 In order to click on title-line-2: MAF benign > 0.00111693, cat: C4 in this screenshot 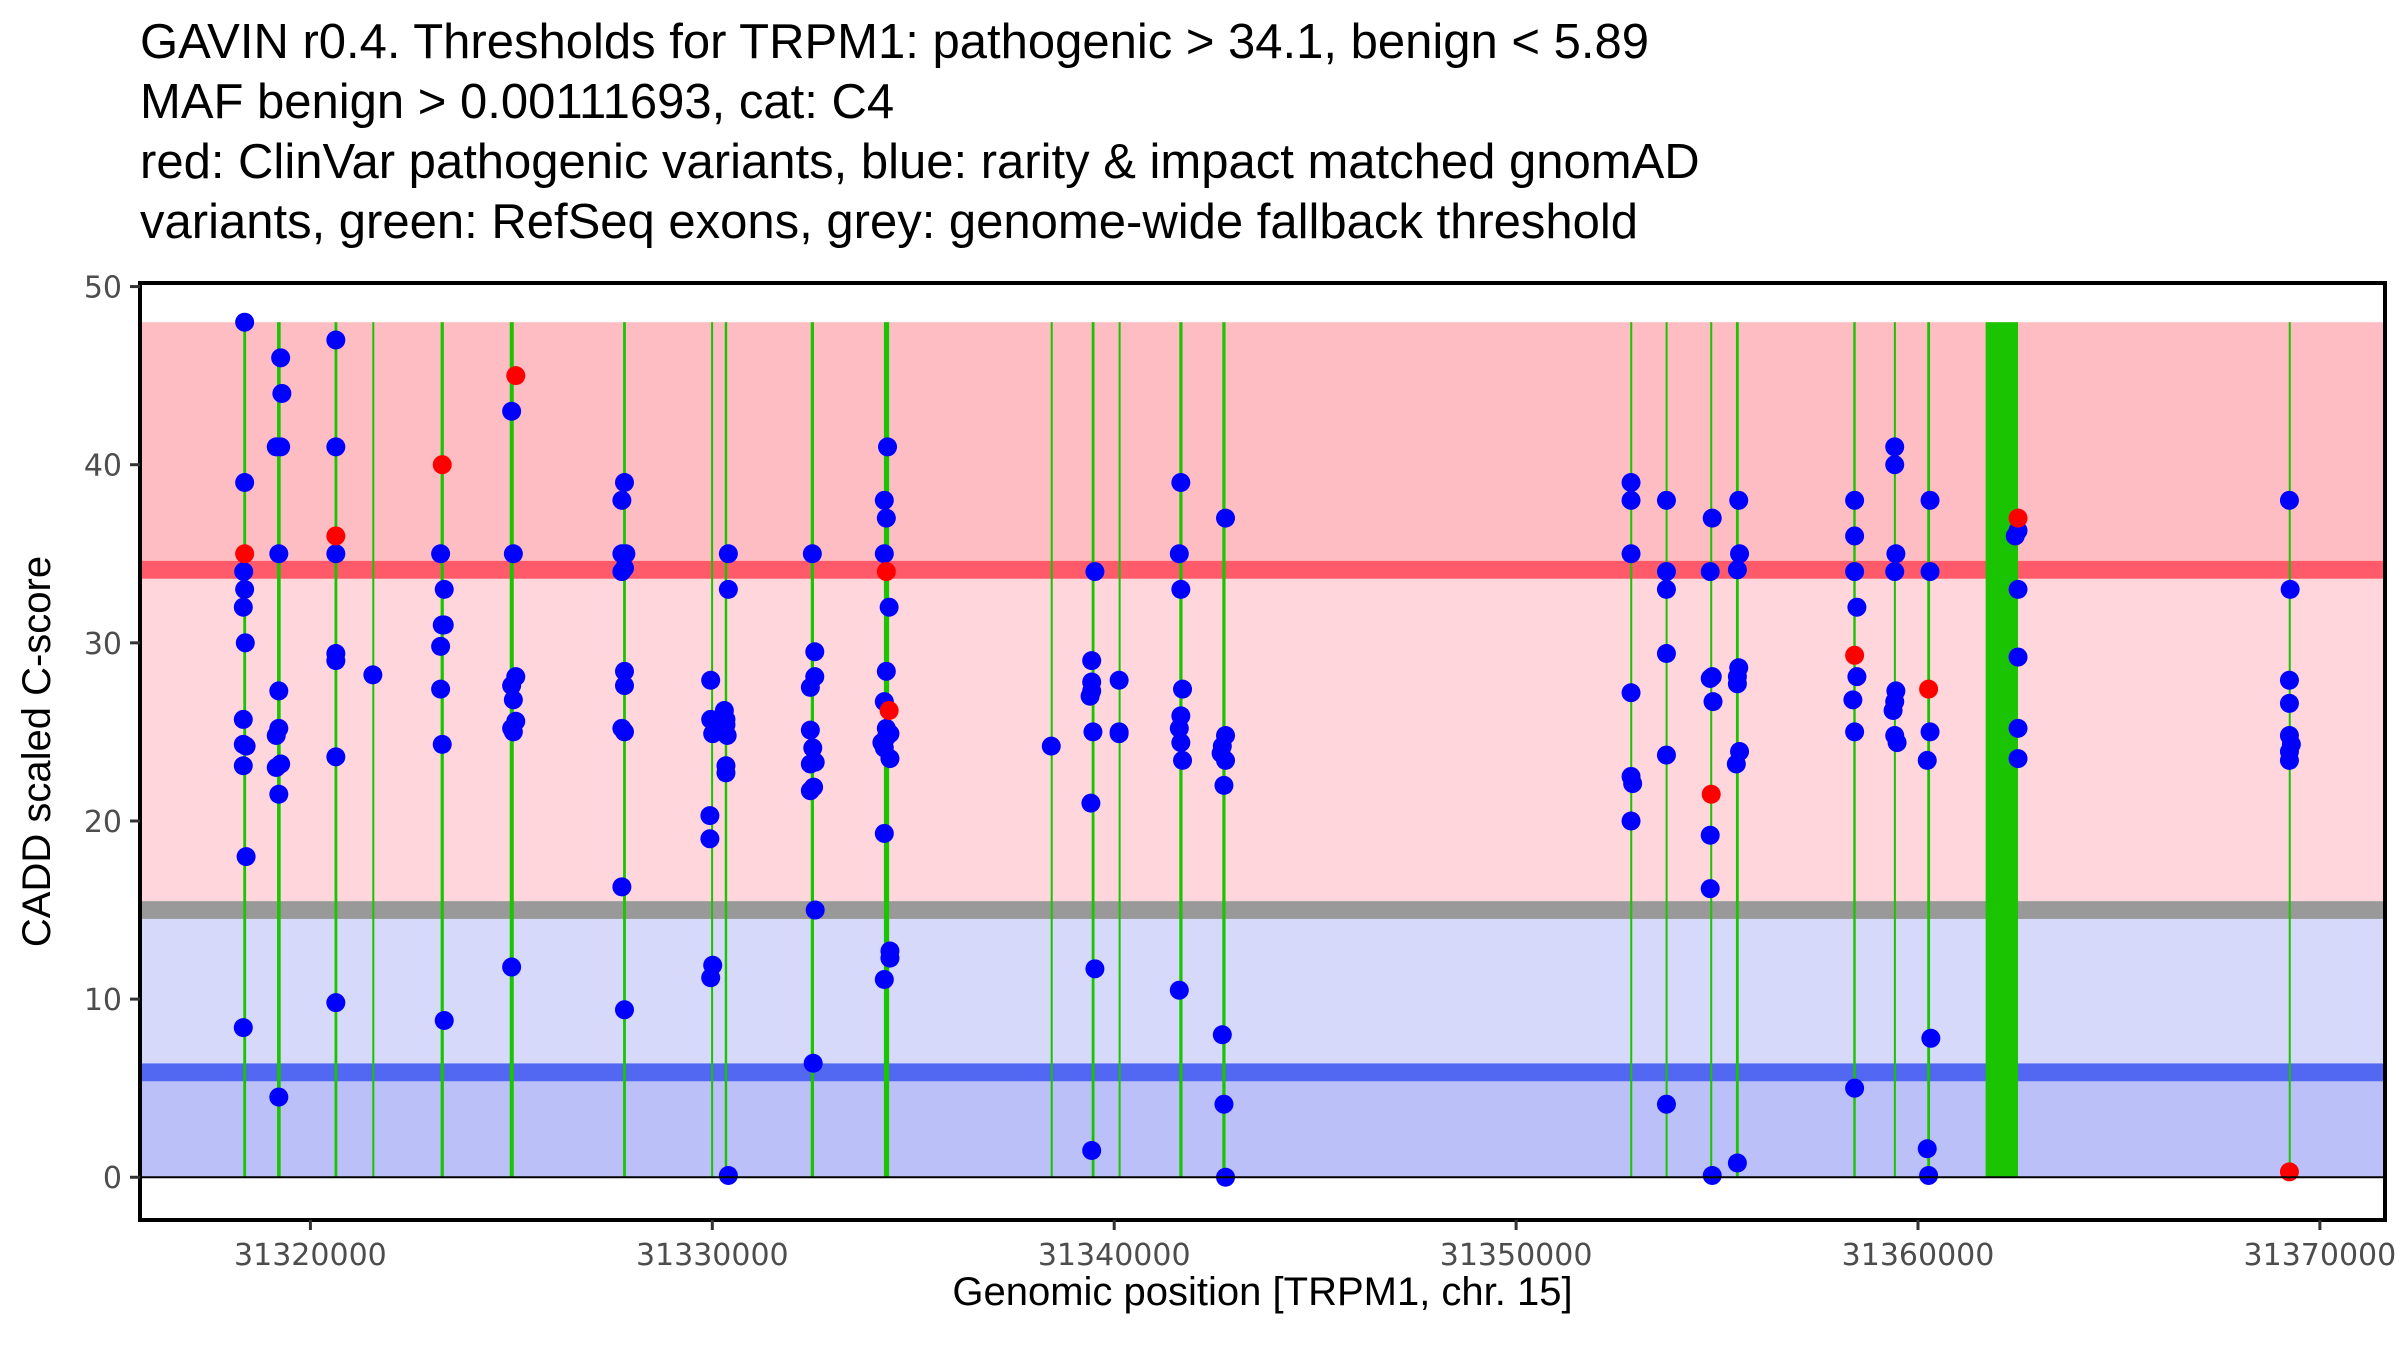, I will do `click(517, 102)`.